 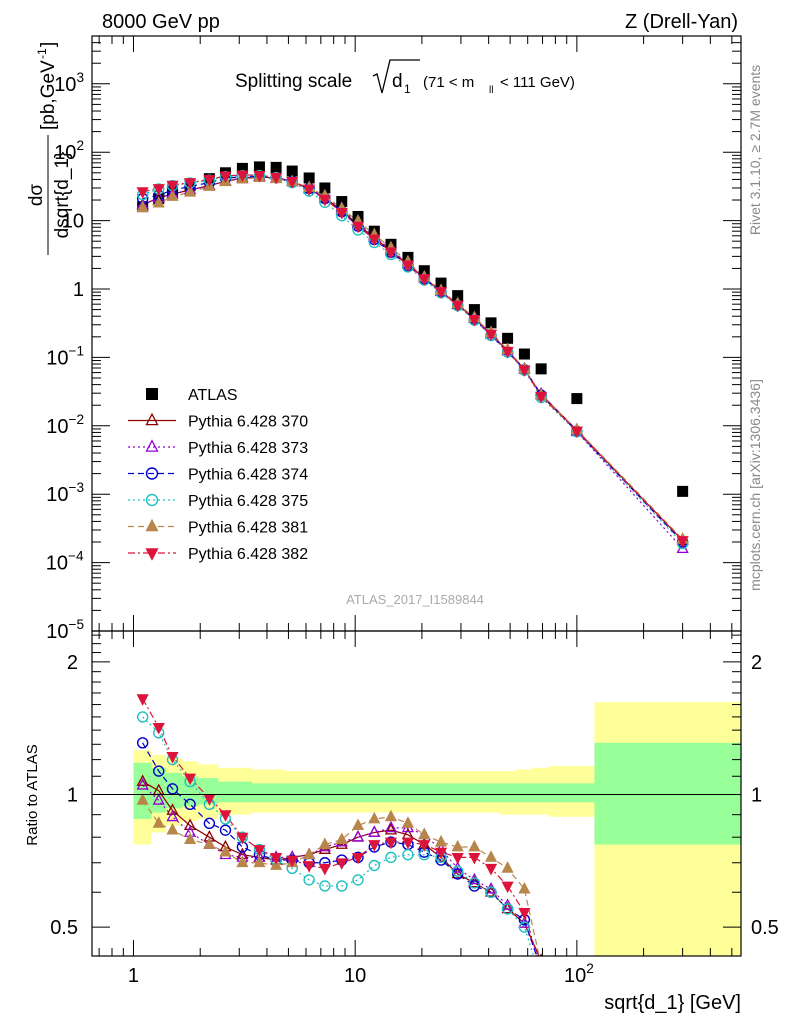 What do you see at coordinates (218, 527) in the screenshot?
I see `legend-entry-p381: Pythia 6.428 381` at bounding box center [218, 527].